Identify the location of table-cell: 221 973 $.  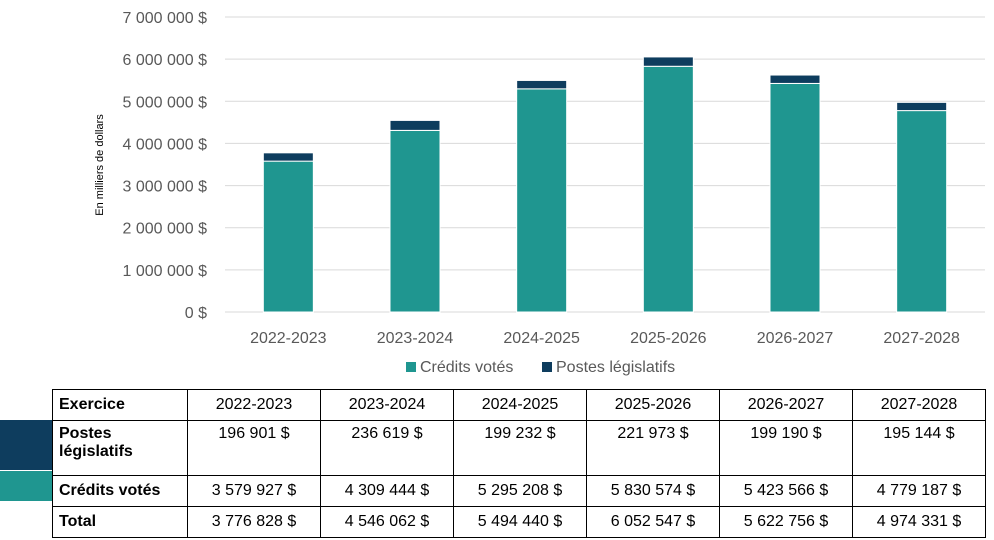
(653, 448).